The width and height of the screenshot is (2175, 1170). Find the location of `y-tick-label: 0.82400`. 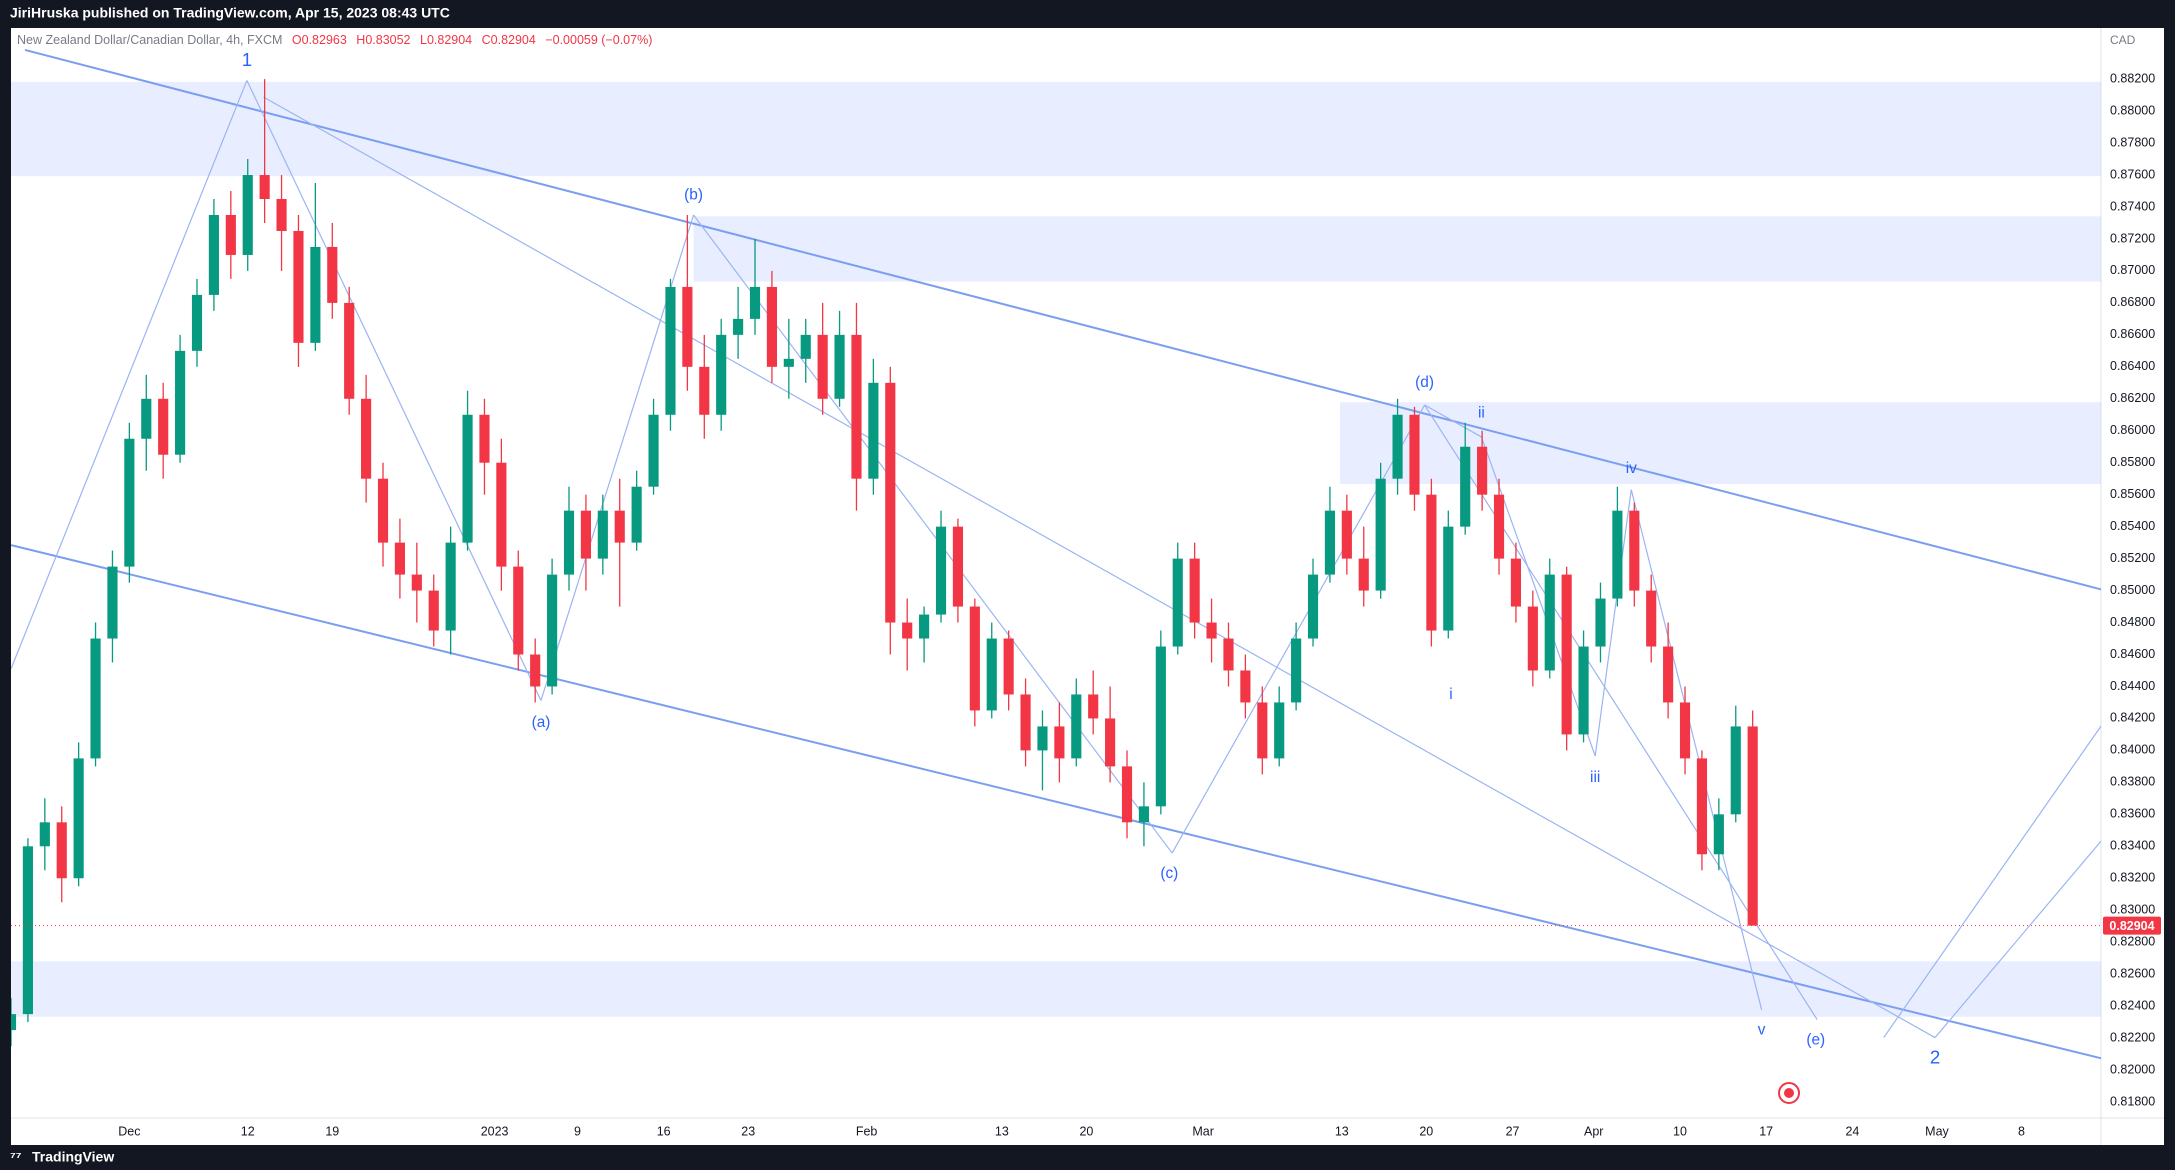

y-tick-label: 0.82400 is located at coordinates (2132, 1005).